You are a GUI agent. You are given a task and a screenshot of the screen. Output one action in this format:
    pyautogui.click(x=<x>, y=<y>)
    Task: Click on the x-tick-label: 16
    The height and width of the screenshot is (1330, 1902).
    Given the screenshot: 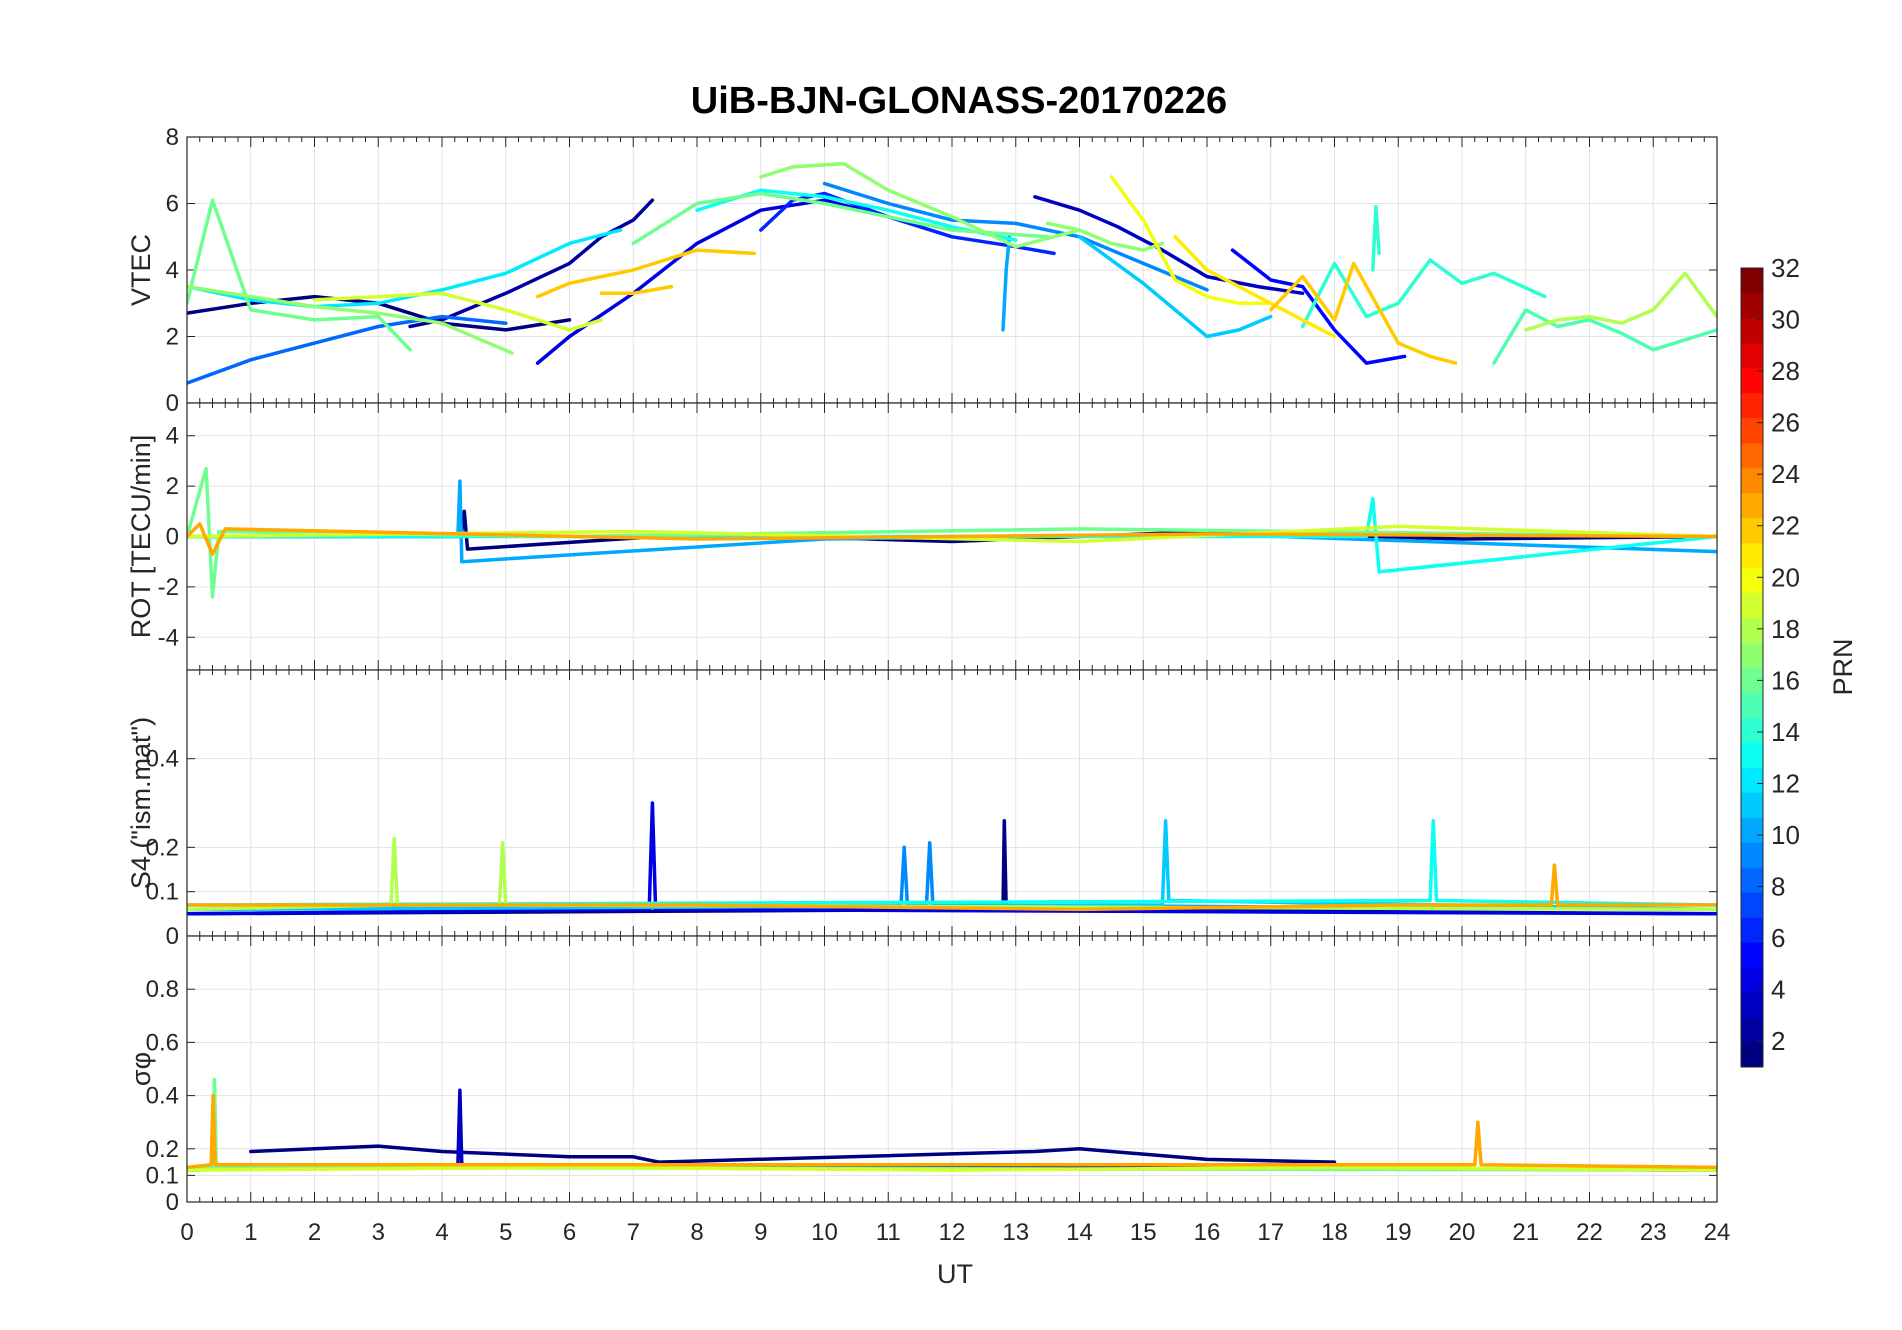 What is the action you would take?
    pyautogui.click(x=1207, y=1232)
    